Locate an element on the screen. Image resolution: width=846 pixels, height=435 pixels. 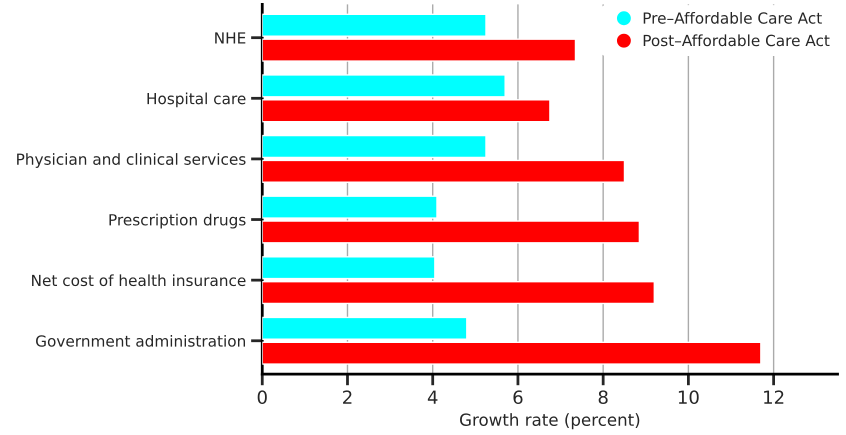
y-tick-label: Physician and clinical services is located at coordinates (131, 160).